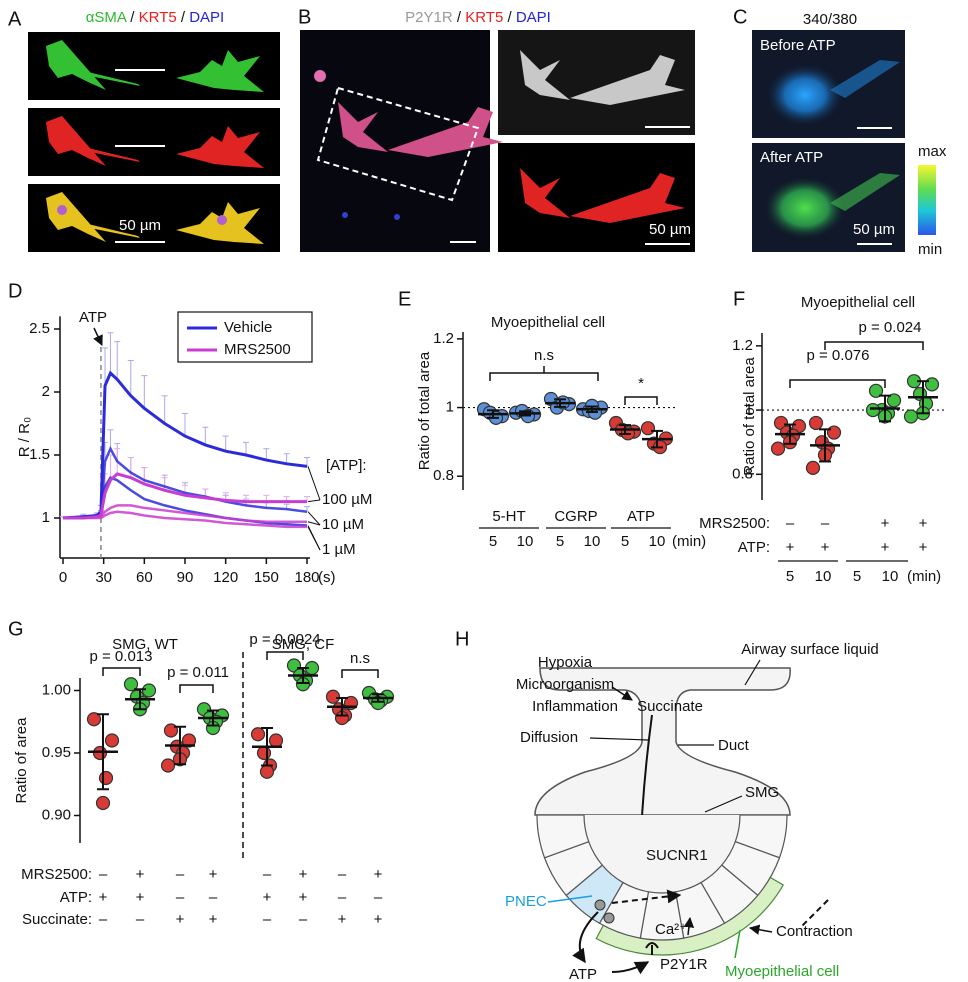 Image resolution: width=968 pixels, height=982 pixels. Describe the element at coordinates (814, 914) in the screenshot. I see `contraction-line` at that location.